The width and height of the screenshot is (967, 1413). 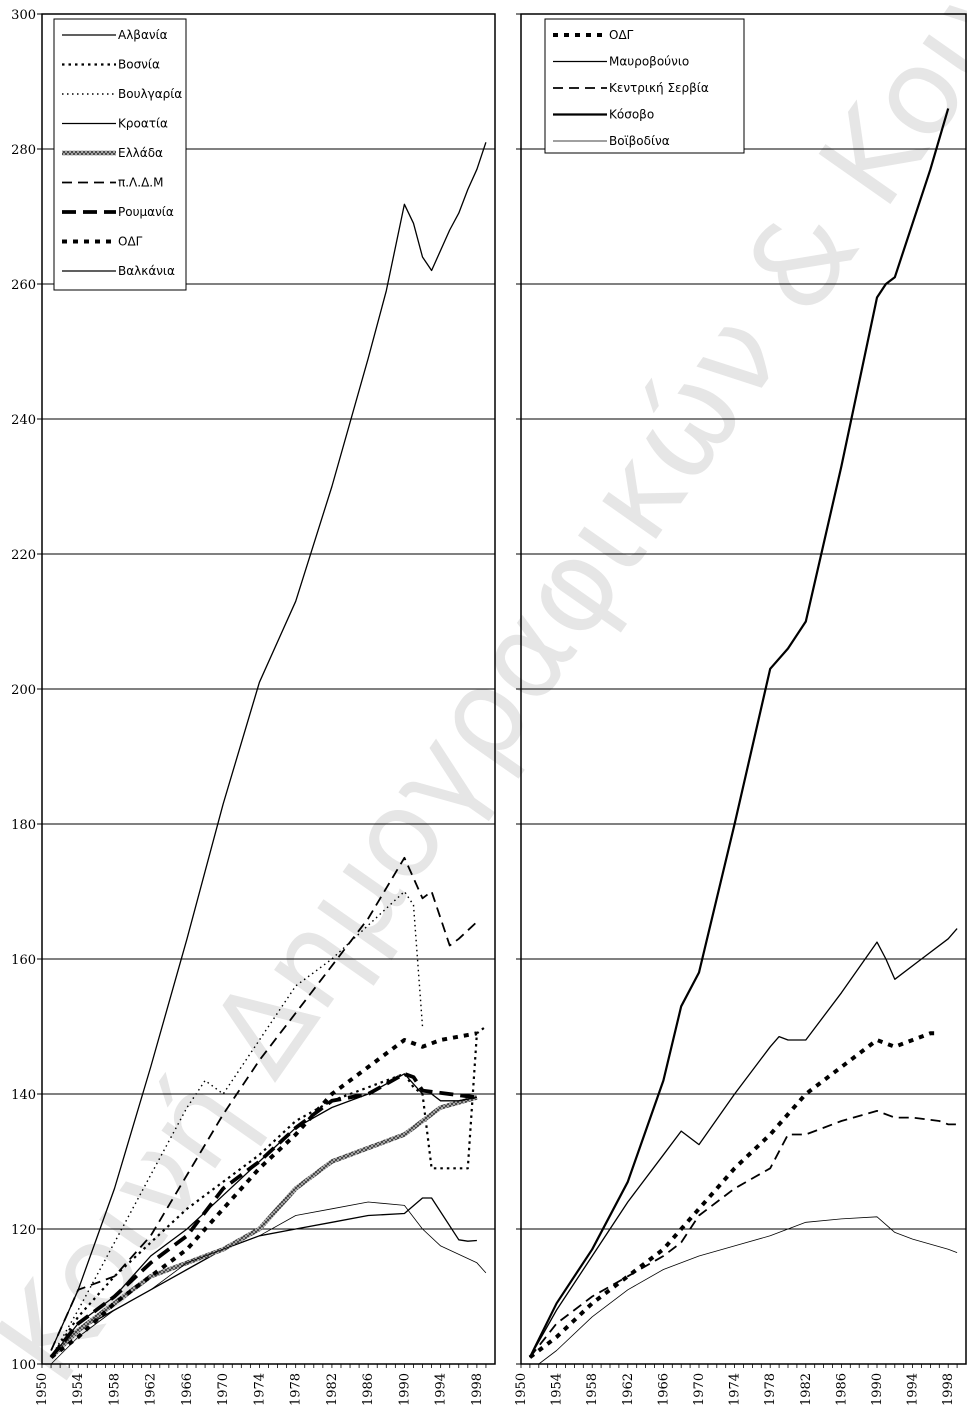 I want to click on y-tick-label: 300, so click(x=23, y=15).